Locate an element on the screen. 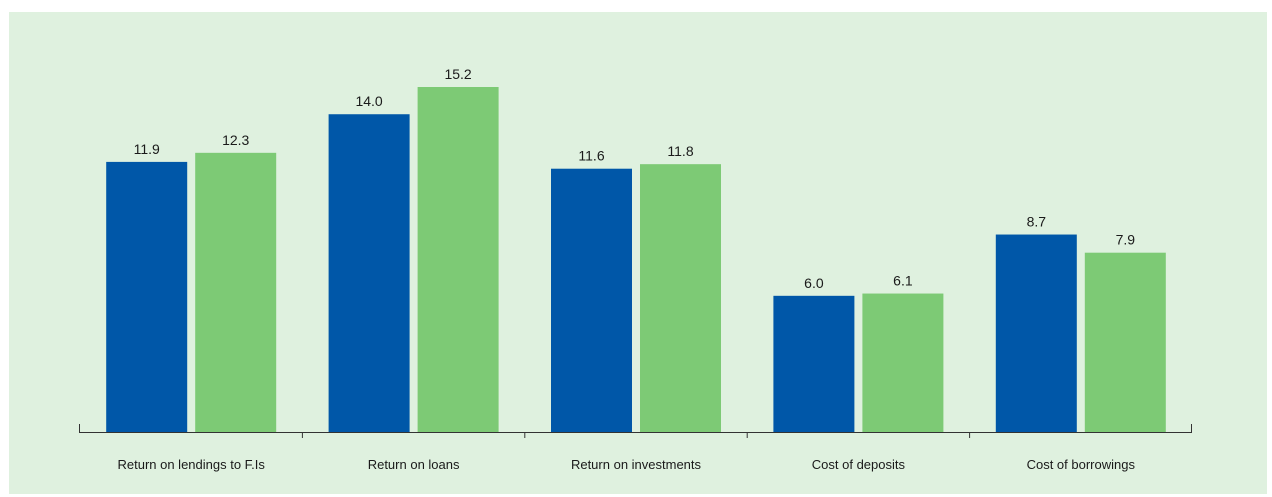 Image resolution: width=1272 pixels, height=497 pixels. value-label-series2-1: 12.3 is located at coordinates (235, 140).